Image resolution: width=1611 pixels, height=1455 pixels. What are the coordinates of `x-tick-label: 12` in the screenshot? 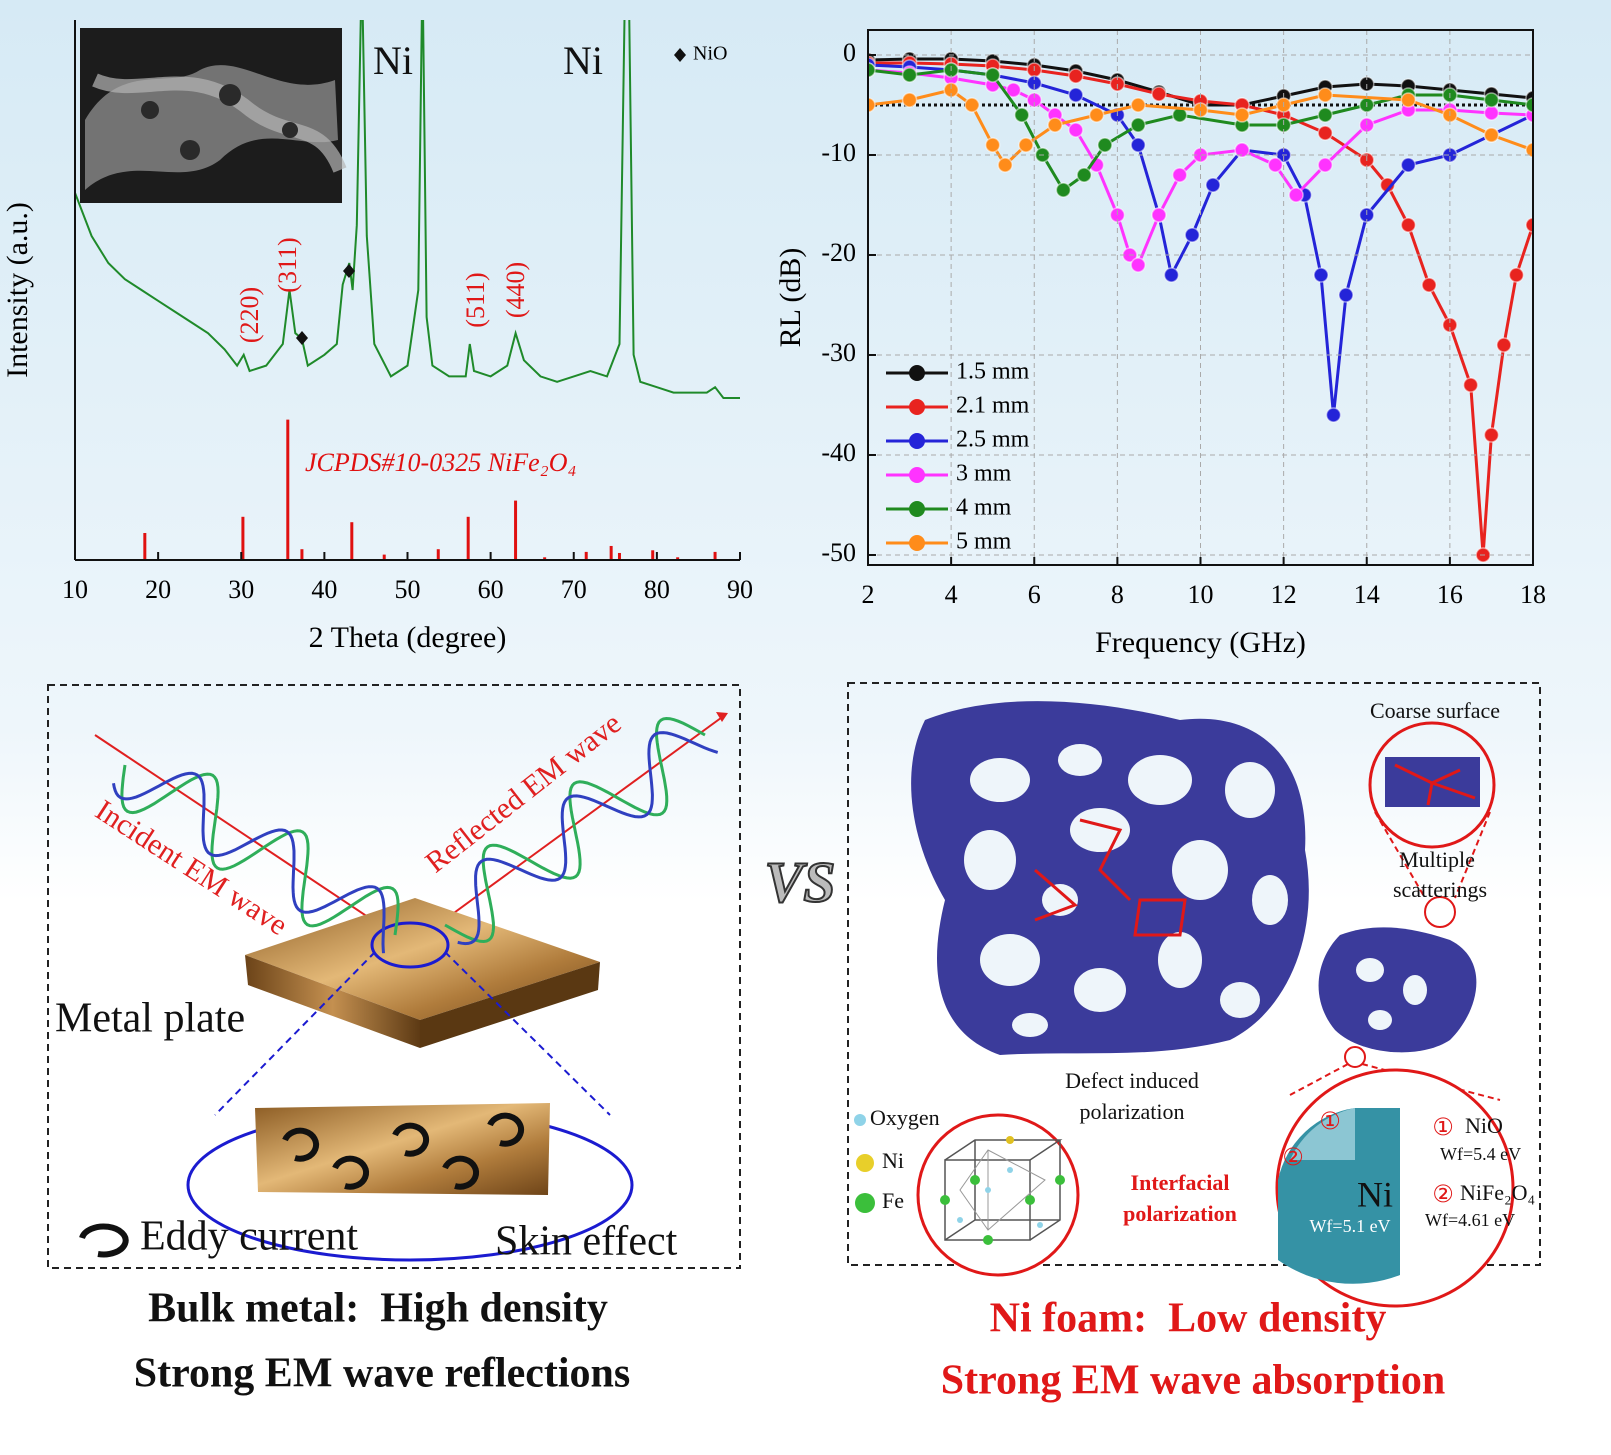 It's located at (1284, 594).